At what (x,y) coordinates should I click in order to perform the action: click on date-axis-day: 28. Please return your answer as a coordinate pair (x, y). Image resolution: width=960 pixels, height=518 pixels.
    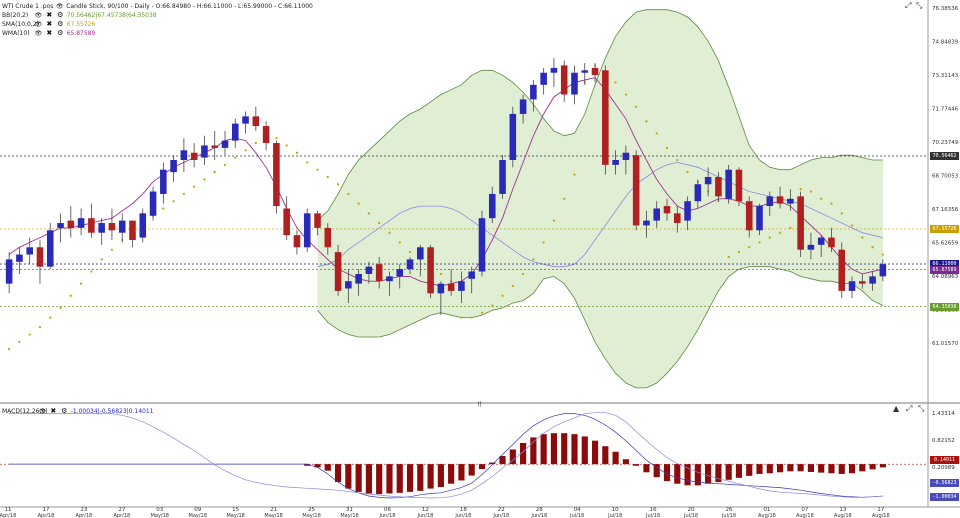
    Looking at the image, I should click on (539, 510).